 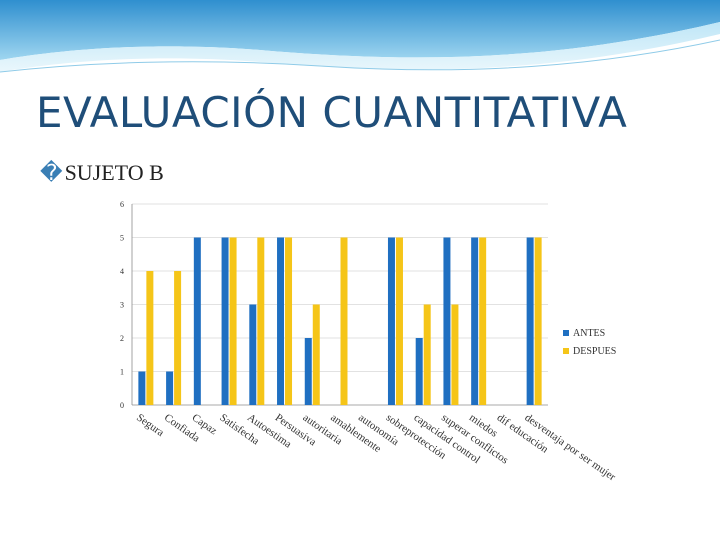 What do you see at coordinates (150, 425) in the screenshot?
I see `x-category-label: Segura` at bounding box center [150, 425].